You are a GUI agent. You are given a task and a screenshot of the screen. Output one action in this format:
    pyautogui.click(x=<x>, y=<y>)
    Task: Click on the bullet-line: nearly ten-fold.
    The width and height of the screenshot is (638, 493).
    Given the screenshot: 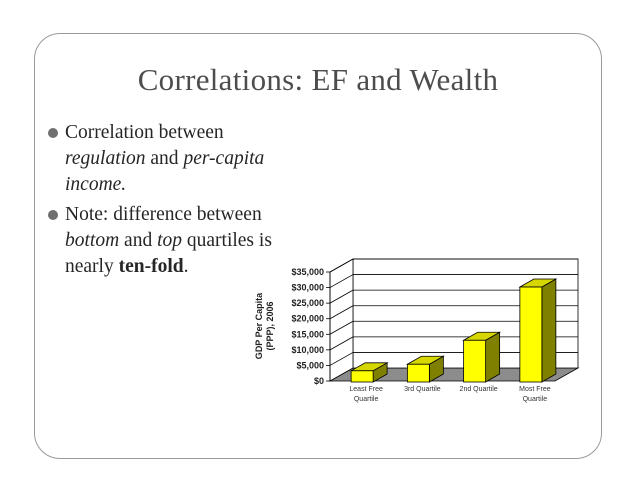 What is the action you would take?
    pyautogui.click(x=181, y=267)
    